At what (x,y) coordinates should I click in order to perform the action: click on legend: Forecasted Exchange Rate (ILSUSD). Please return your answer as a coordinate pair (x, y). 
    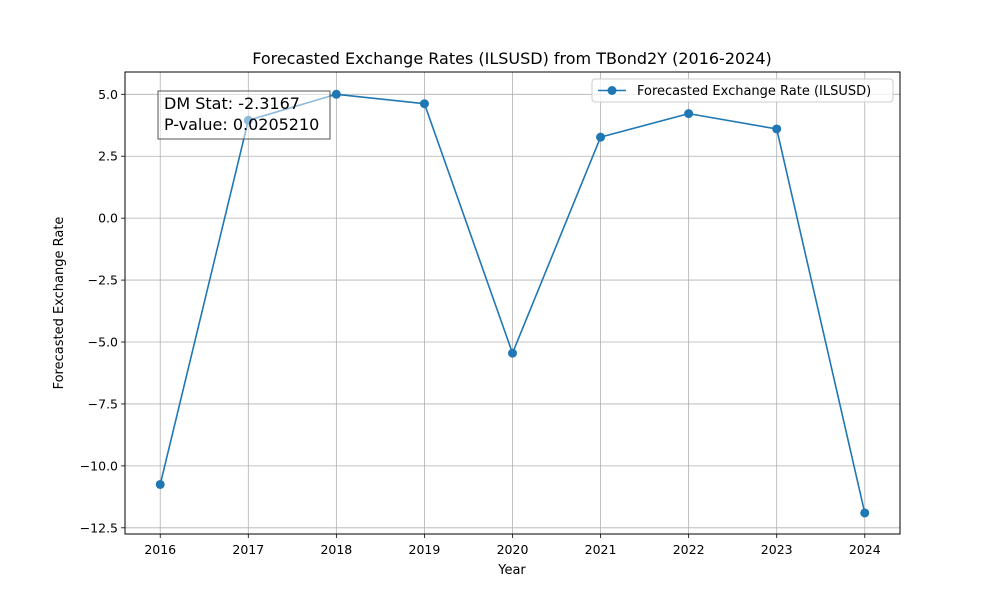
    Looking at the image, I should click on (742, 90).